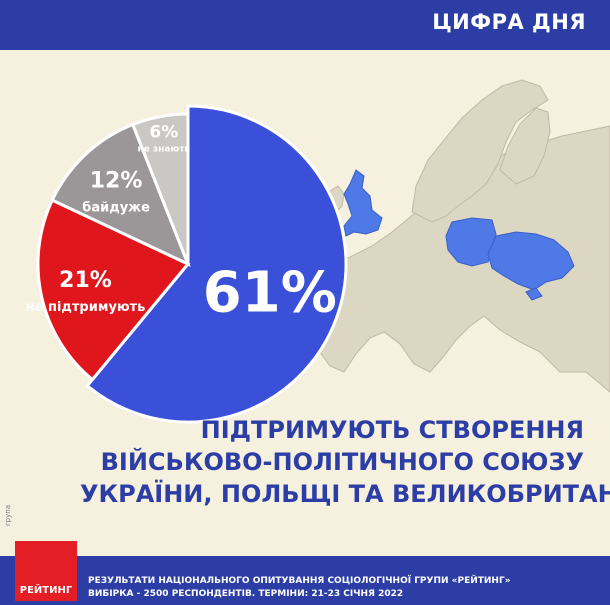 The width and height of the screenshot is (610, 605). Describe the element at coordinates (345, 494) in the screenshot. I see `headline-line-3: УКРАЇНИ, ПОЛЬЩІ ТА ВЕЛИКОБРИТАНІЇ` at that location.